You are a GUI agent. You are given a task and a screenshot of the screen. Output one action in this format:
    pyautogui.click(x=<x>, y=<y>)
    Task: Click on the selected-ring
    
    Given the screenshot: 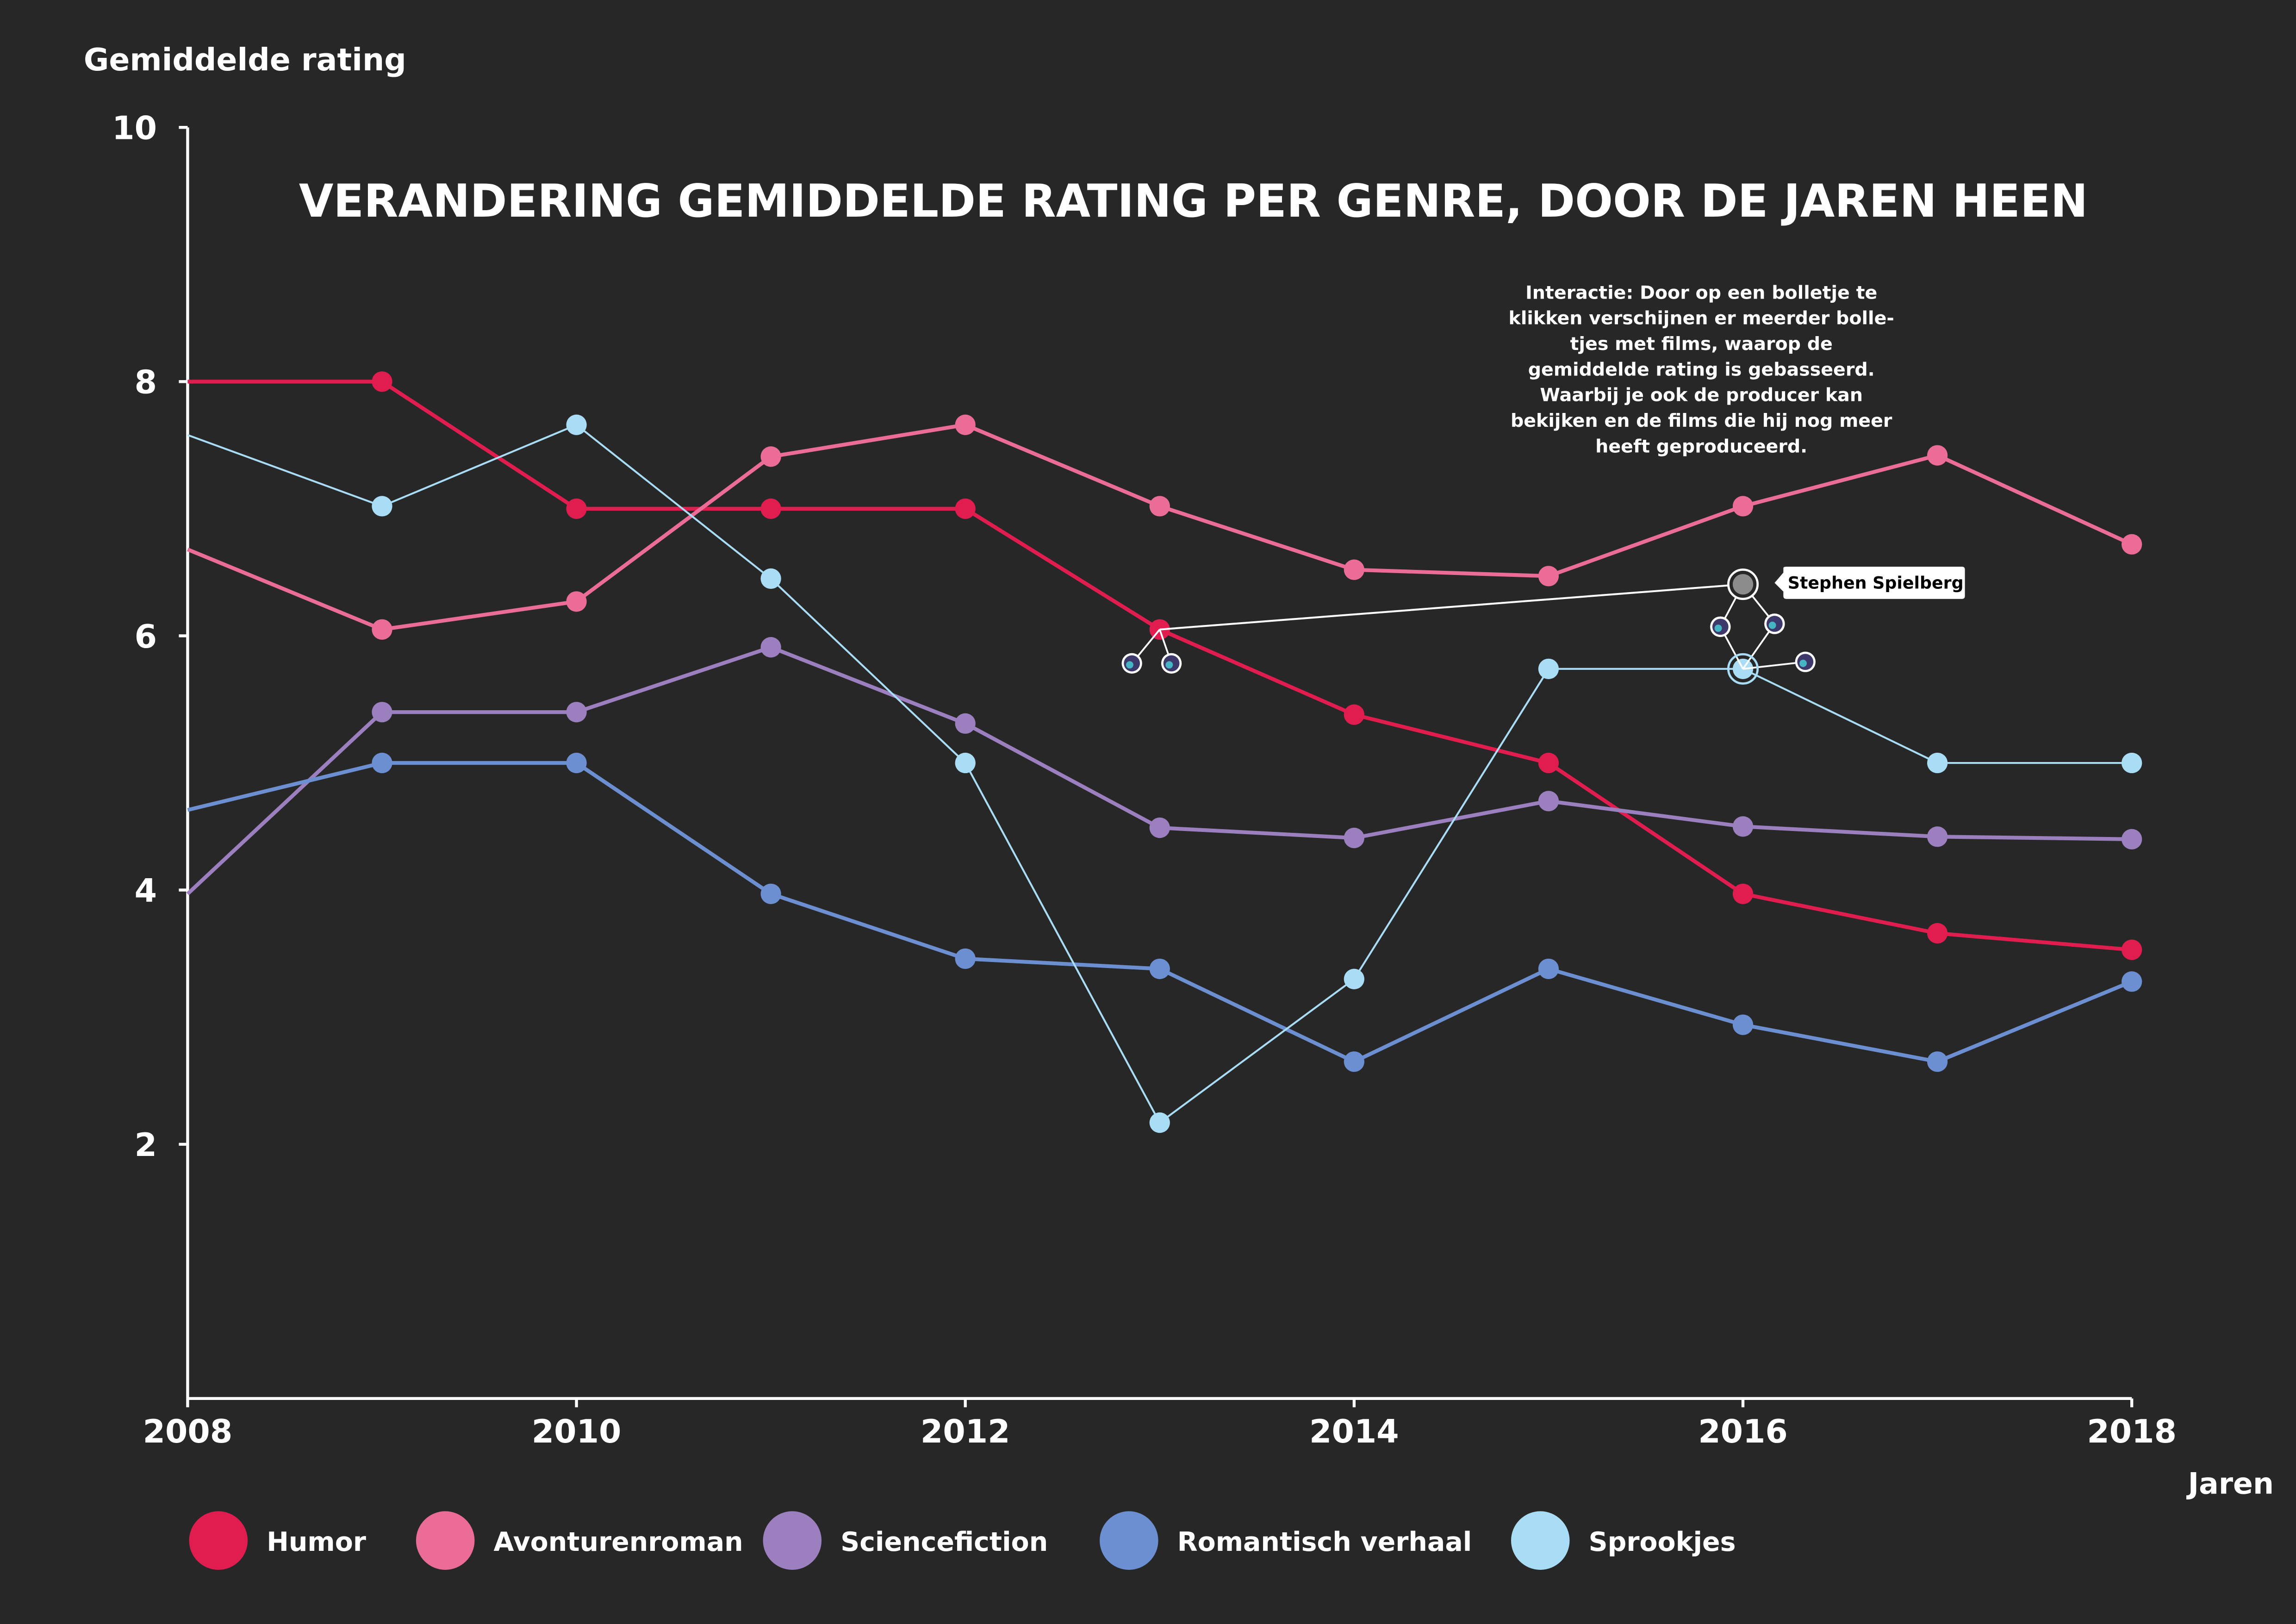 What is the action you would take?
    pyautogui.click(x=1743, y=669)
    